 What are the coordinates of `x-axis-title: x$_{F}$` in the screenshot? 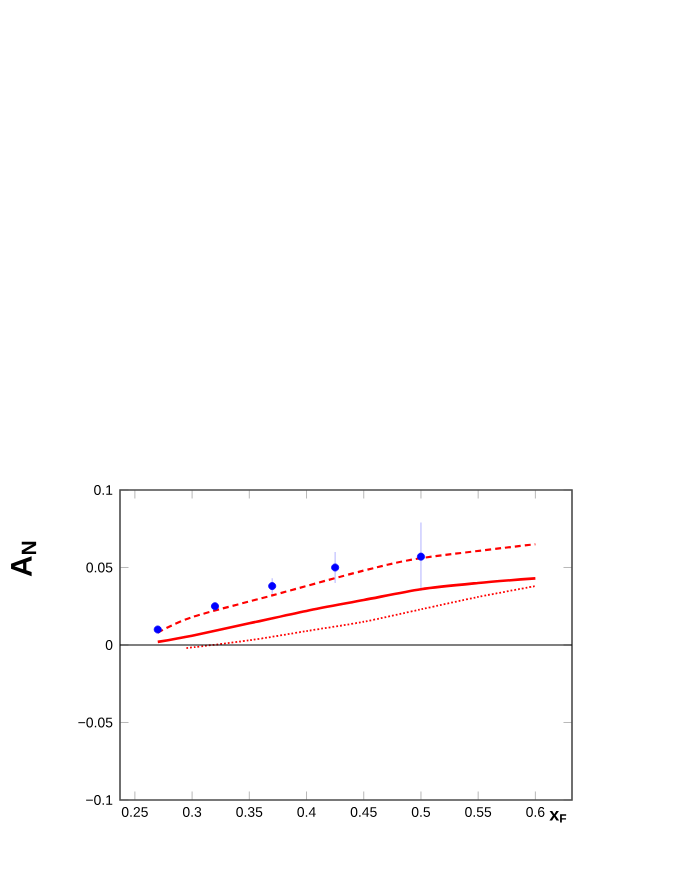 It's located at (558, 817).